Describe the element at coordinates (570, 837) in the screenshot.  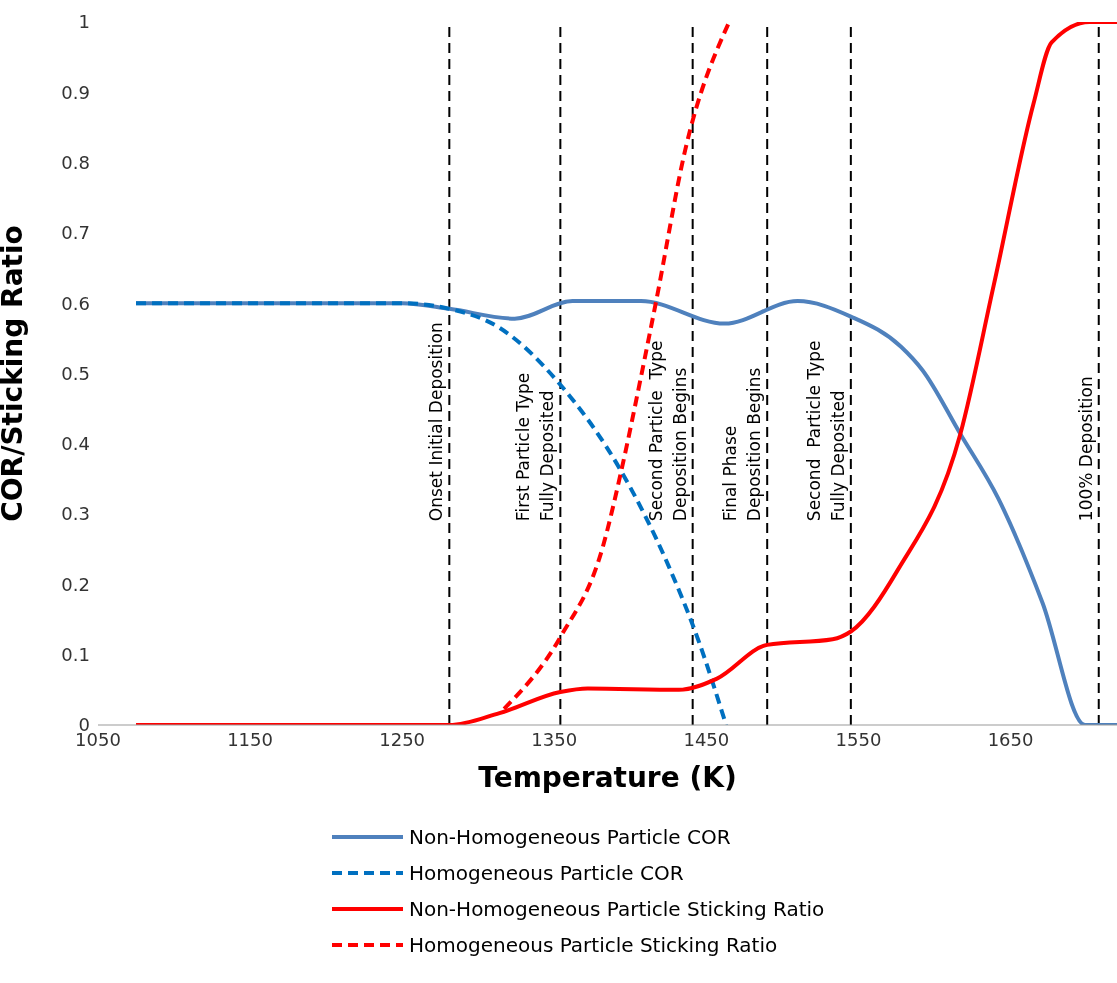
I see `legend-label: Non-Homogeneous Particle COR` at that location.